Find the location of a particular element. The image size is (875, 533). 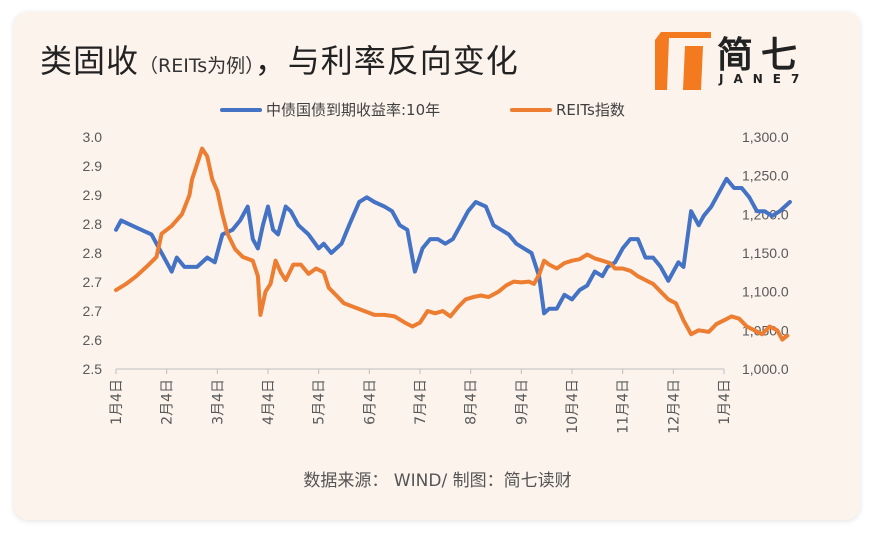

x-tick-label: 8月4日 is located at coordinates (472, 402).